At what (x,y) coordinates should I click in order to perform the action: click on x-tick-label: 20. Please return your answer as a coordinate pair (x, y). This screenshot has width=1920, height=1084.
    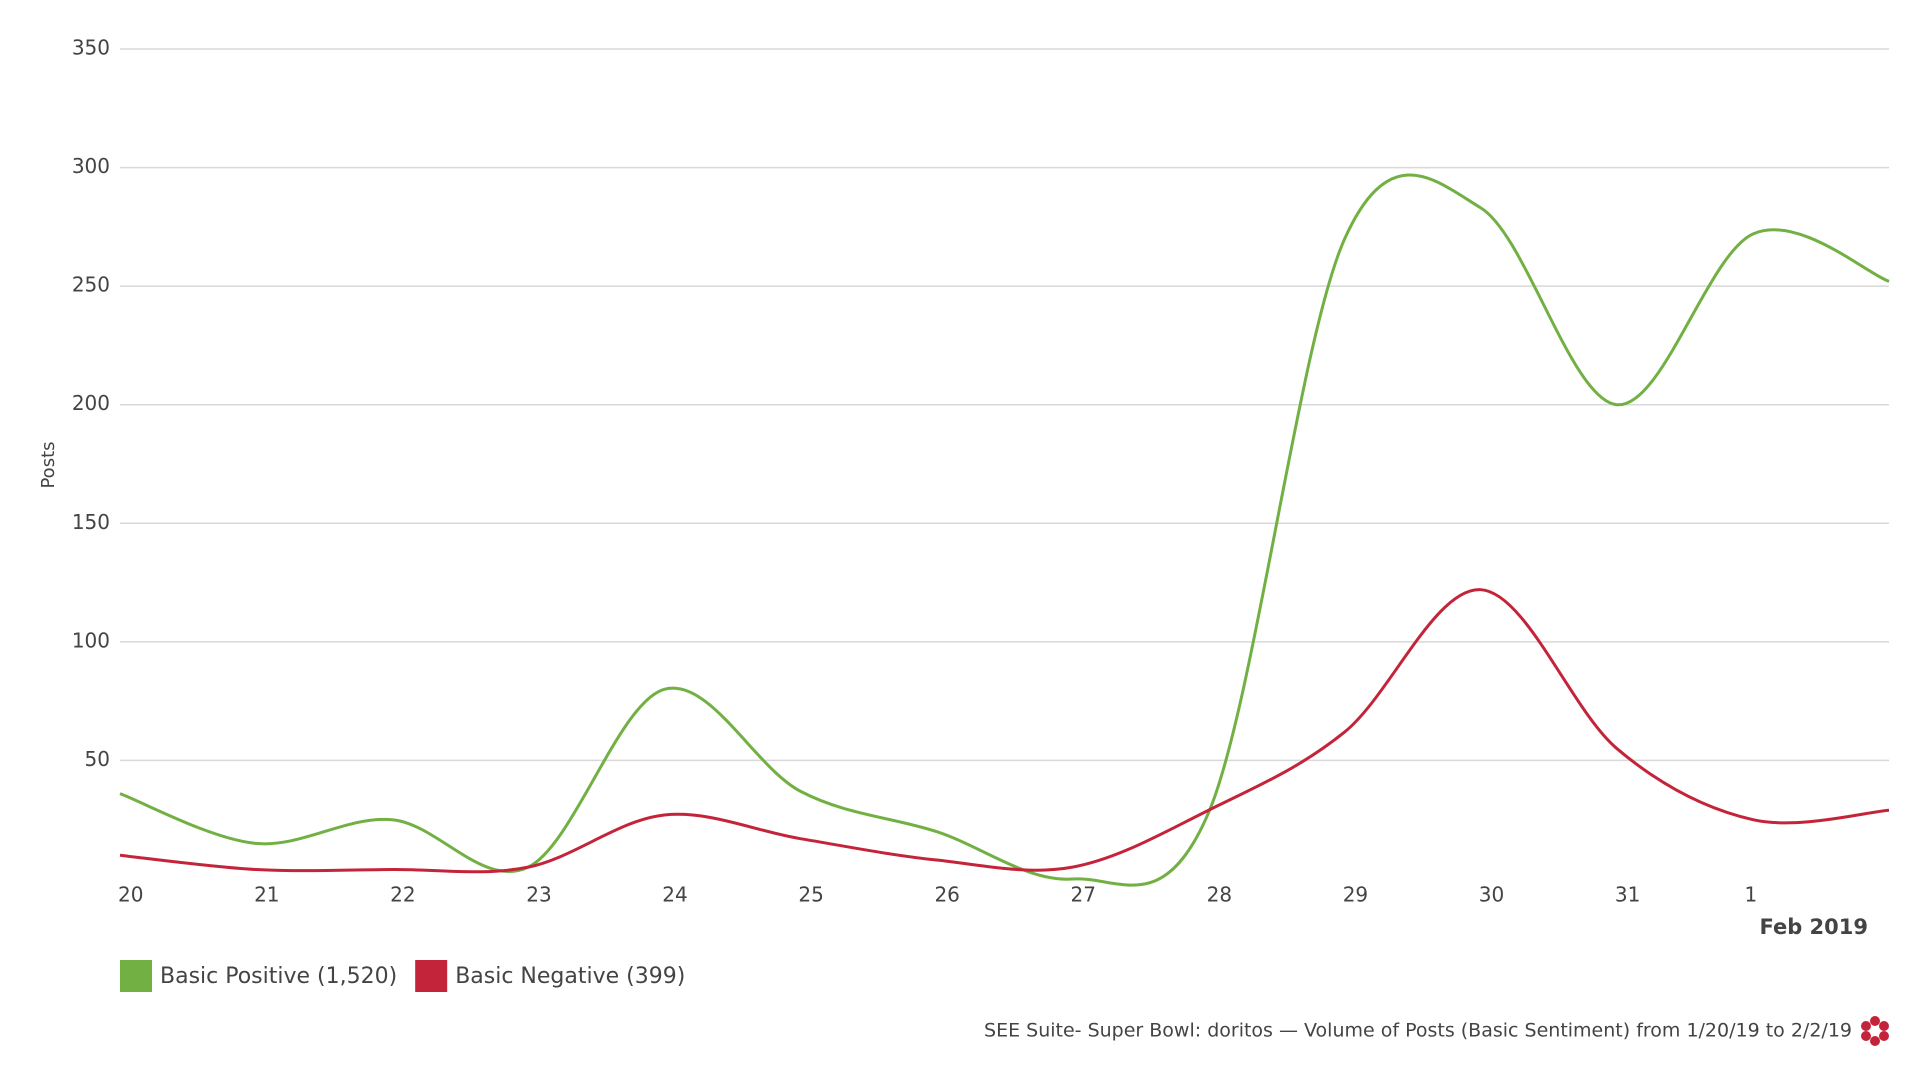
    Looking at the image, I should click on (130, 895).